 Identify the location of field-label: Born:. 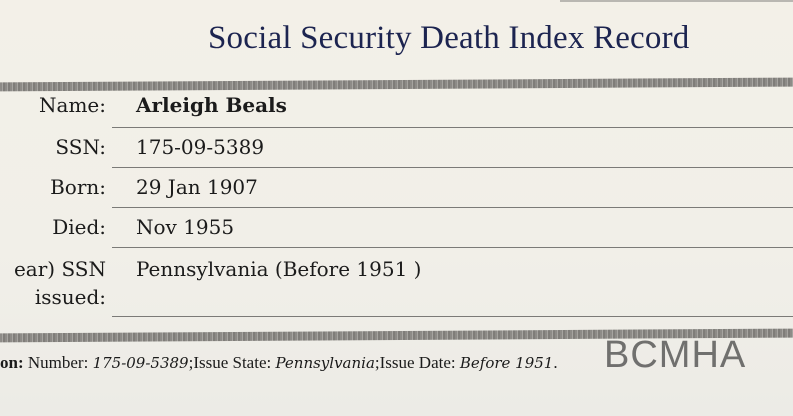
(78, 187).